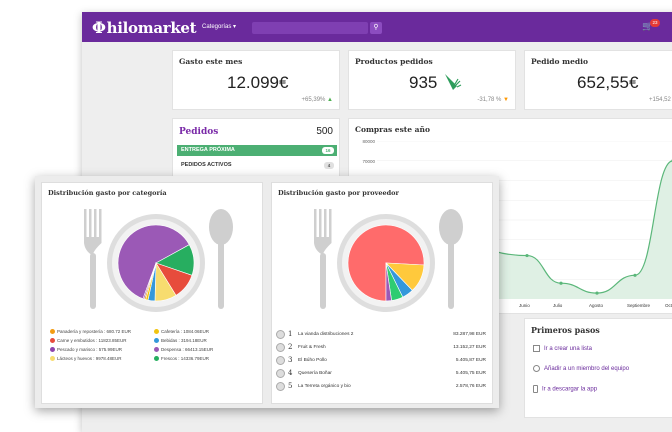  What do you see at coordinates (221, 259) in the screenshot?
I see `spoon-icon` at bounding box center [221, 259].